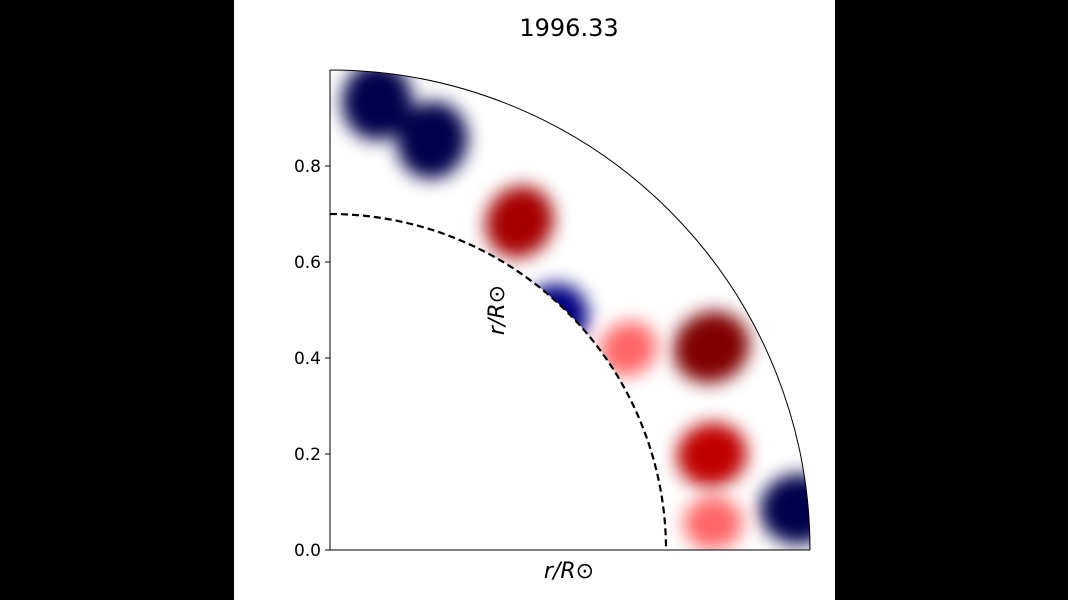 The image size is (1068, 600). Describe the element at coordinates (569, 571) in the screenshot. I see `x-axis-label: r/R⊙` at that location.